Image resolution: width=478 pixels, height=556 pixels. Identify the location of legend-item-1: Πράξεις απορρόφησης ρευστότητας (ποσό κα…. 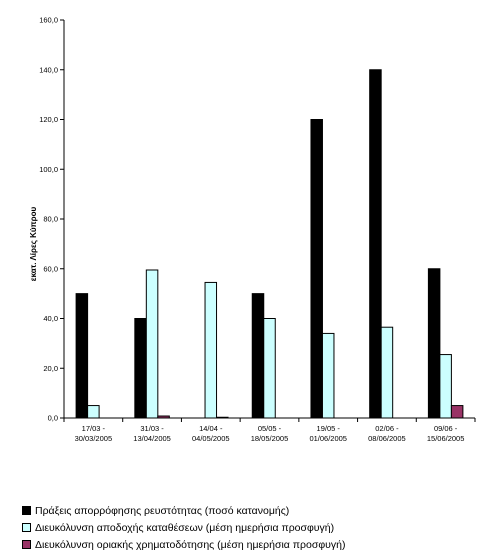
(250, 510).